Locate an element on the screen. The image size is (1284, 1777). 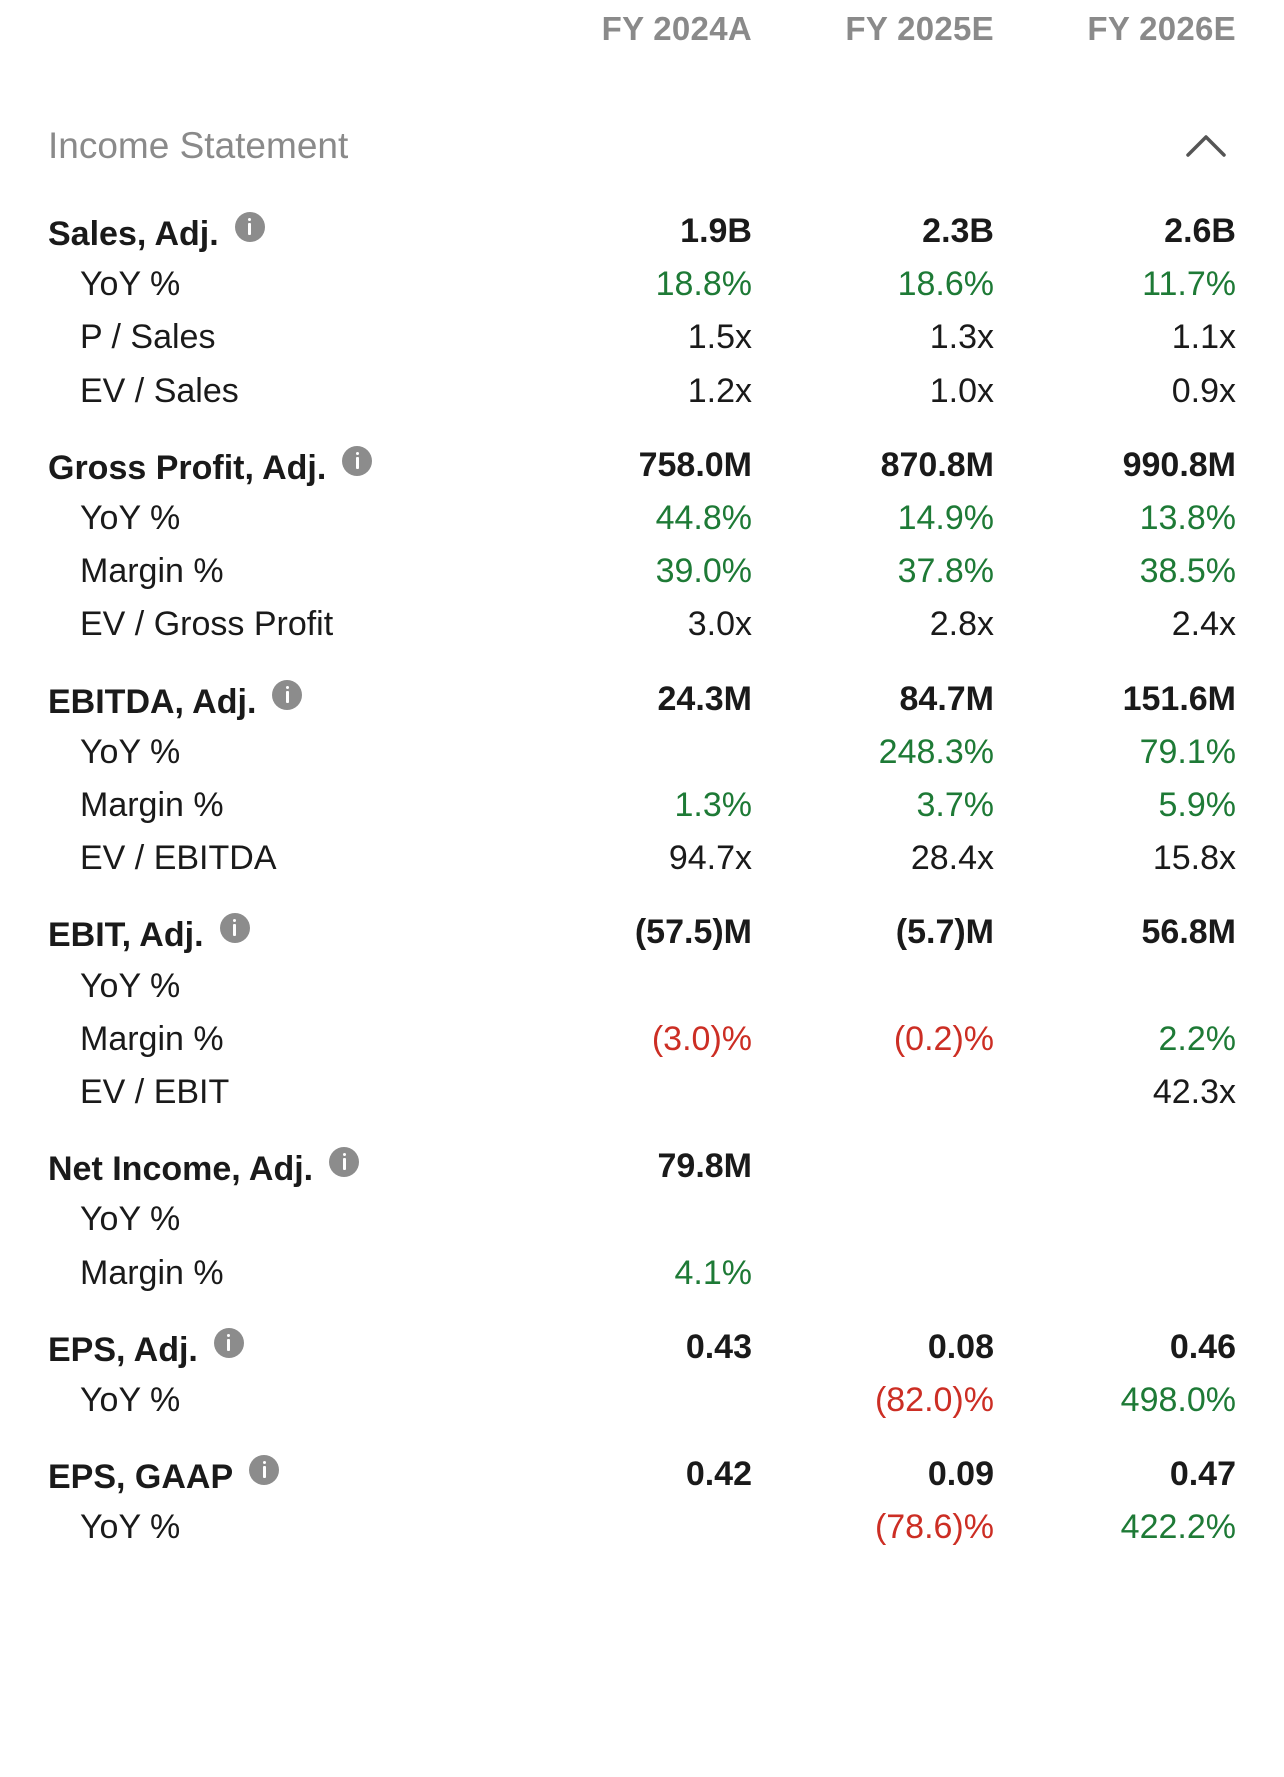
row-label: EV / Sales is located at coordinates (159, 391).